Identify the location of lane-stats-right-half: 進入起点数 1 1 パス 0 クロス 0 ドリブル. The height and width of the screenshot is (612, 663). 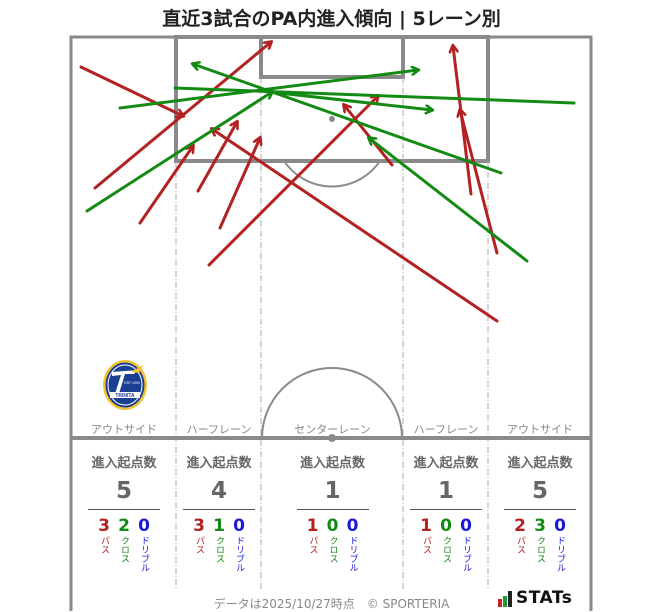
(446, 512).